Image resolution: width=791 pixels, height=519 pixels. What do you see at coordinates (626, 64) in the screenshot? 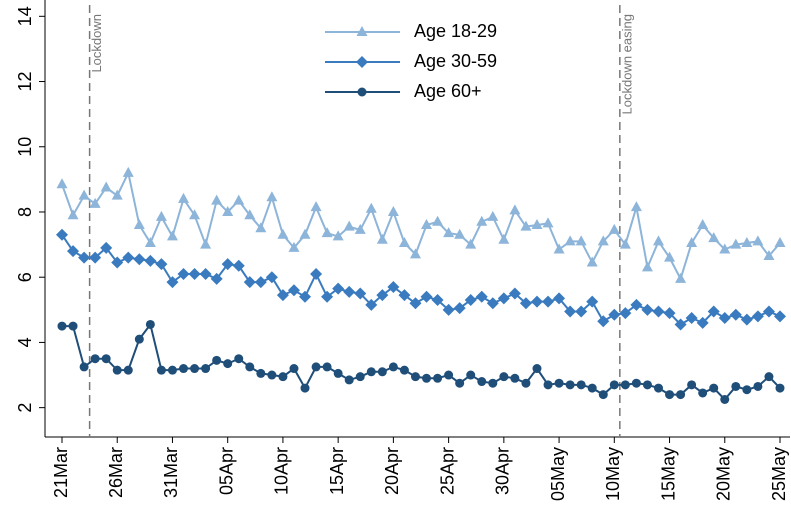
I see `annotation-text: Lockdown easing` at bounding box center [626, 64].